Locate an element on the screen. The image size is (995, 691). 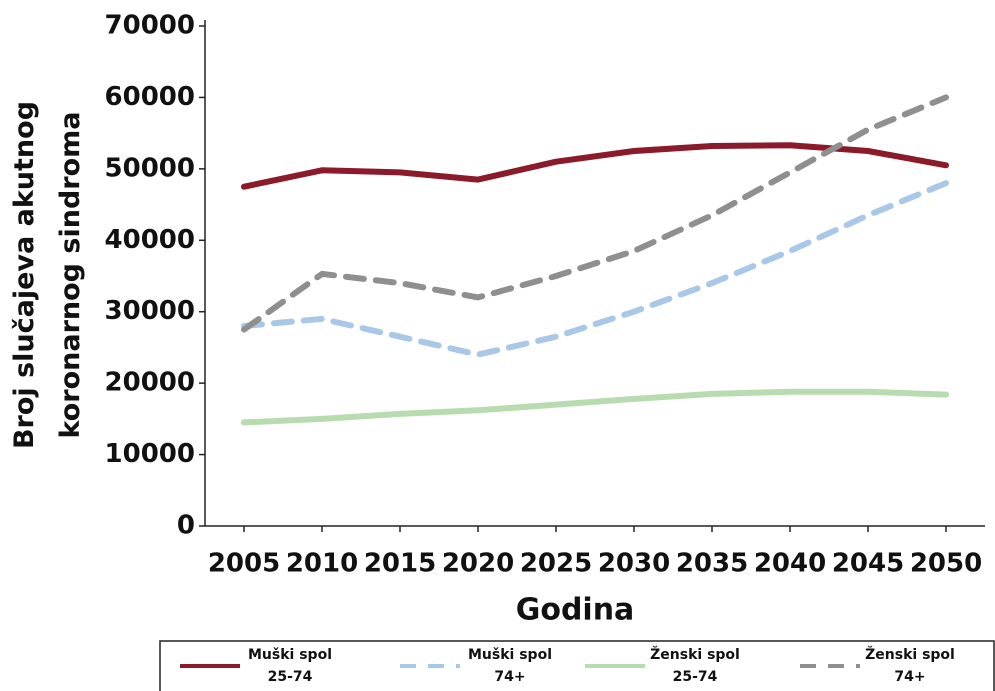
legend-label: Muški spol 25-74 is located at coordinates (290, 666).